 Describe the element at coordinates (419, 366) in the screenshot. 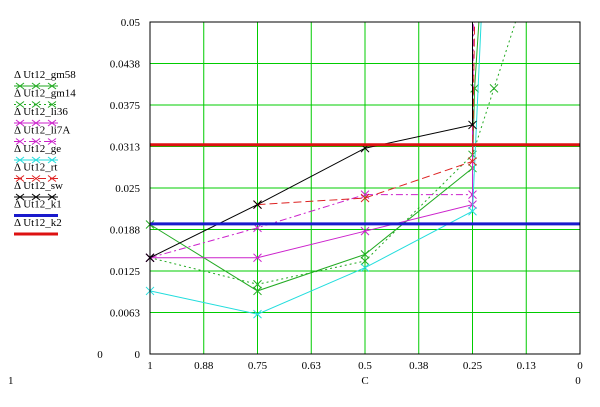

I see `x-tick-label: 0.38` at that location.